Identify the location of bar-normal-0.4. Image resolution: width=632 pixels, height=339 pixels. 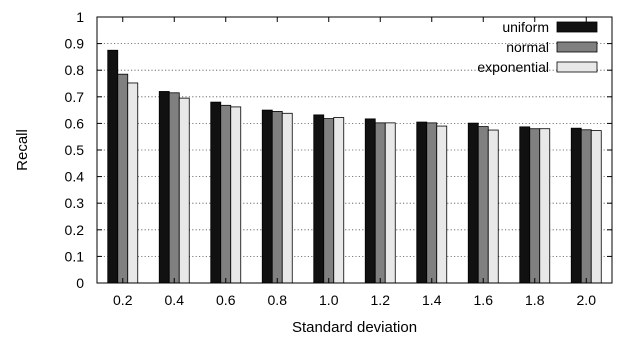
(174, 188).